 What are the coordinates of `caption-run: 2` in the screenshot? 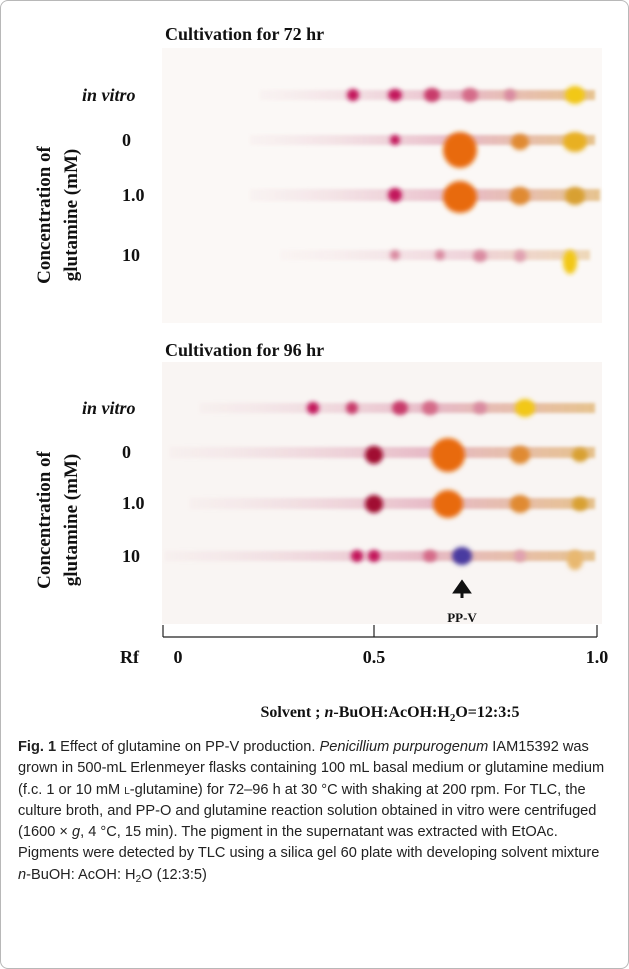 It's located at (138, 879).